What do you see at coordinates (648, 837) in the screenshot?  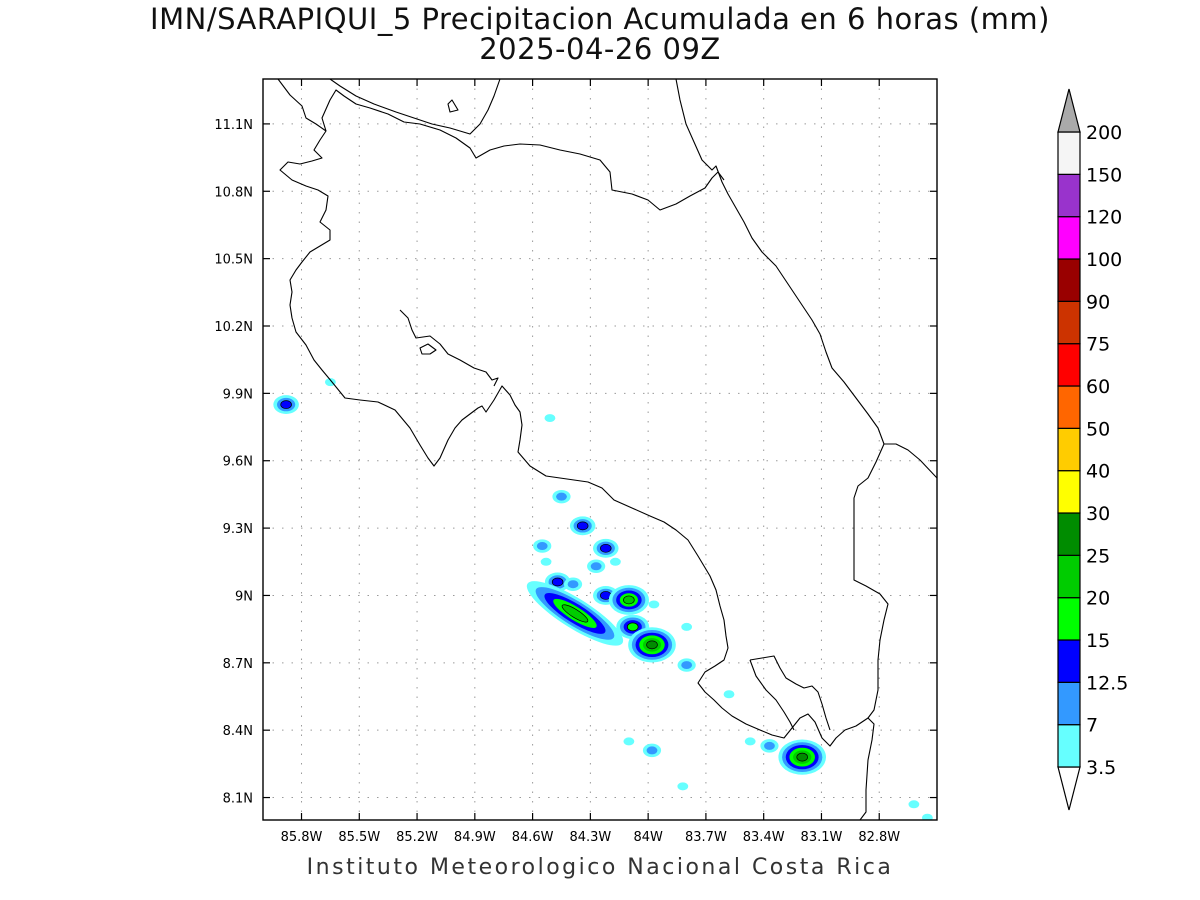 I see `tick-label-lon: 84W` at bounding box center [648, 837].